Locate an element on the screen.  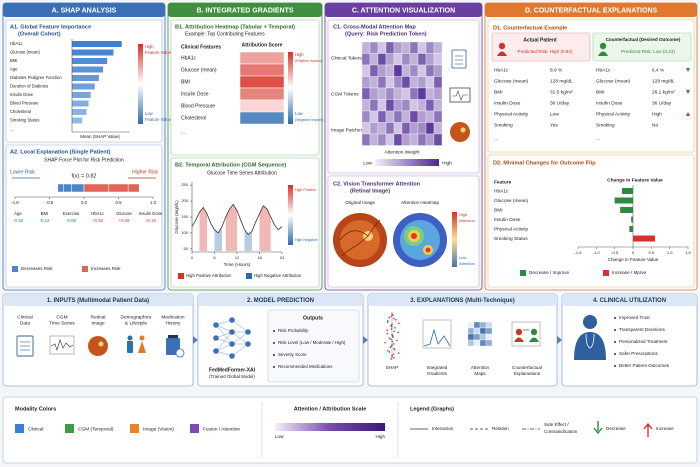
ig-curve is located at coordinates (437, 337).